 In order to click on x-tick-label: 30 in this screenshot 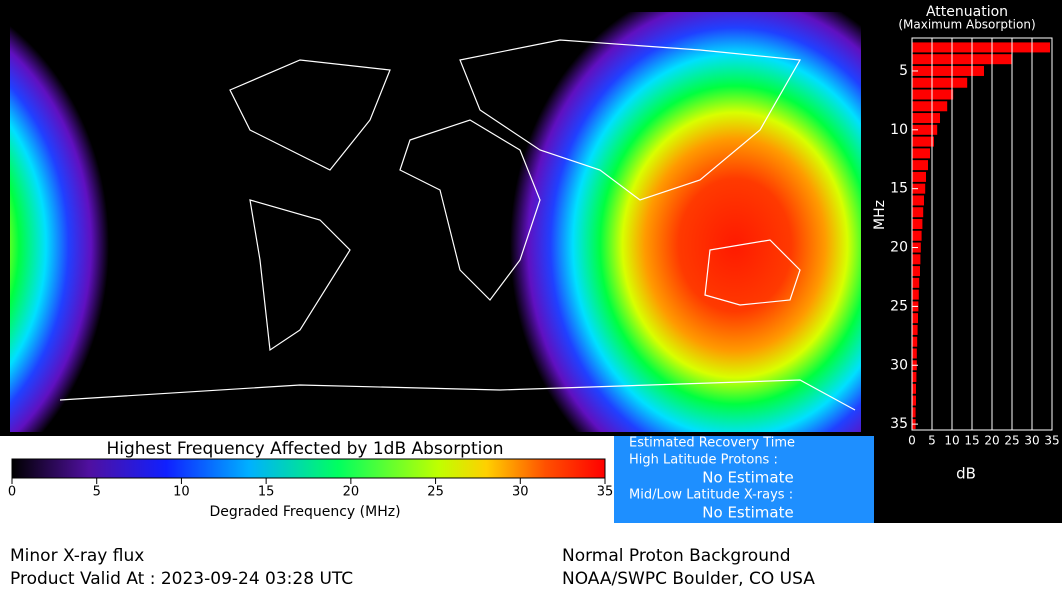, I will do `click(1031, 441)`.